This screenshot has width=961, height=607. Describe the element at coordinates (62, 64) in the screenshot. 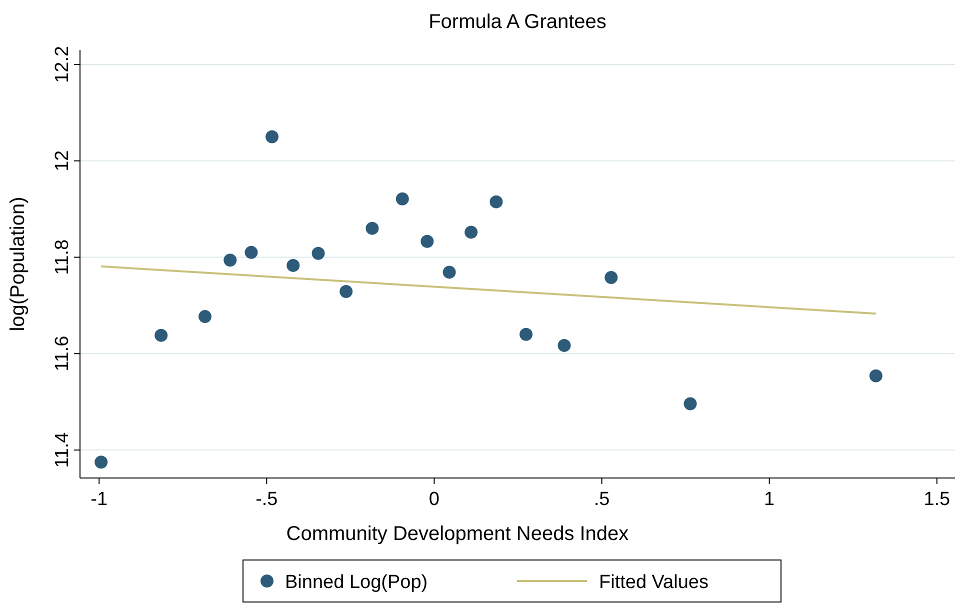

I see `y-tick-label: 12.2` at that location.